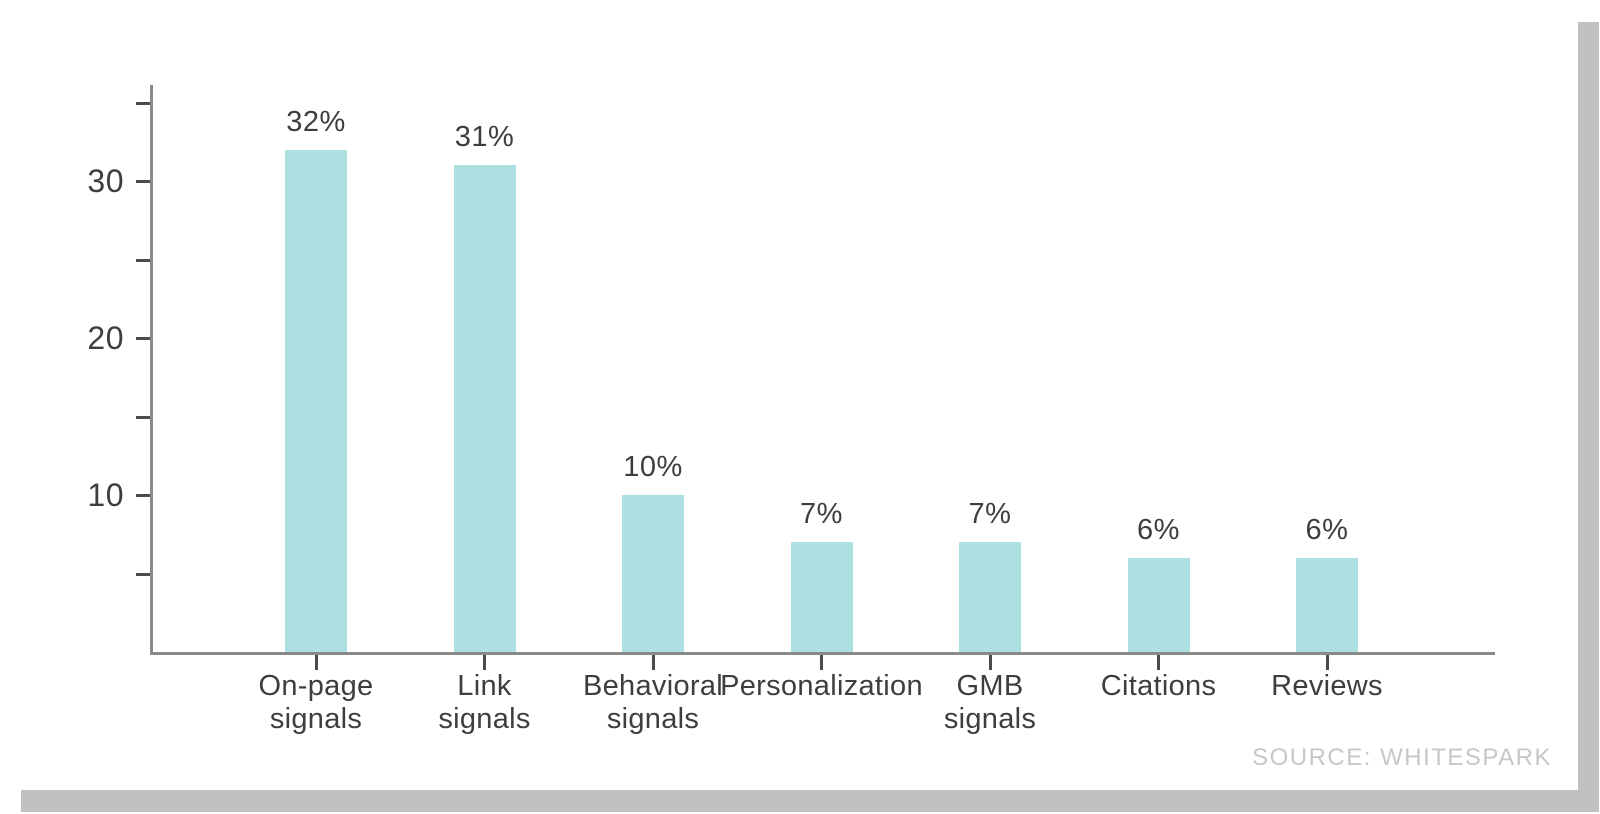 This screenshot has height=814, width=1600. What do you see at coordinates (822, 653) in the screenshot?
I see `x-axis` at bounding box center [822, 653].